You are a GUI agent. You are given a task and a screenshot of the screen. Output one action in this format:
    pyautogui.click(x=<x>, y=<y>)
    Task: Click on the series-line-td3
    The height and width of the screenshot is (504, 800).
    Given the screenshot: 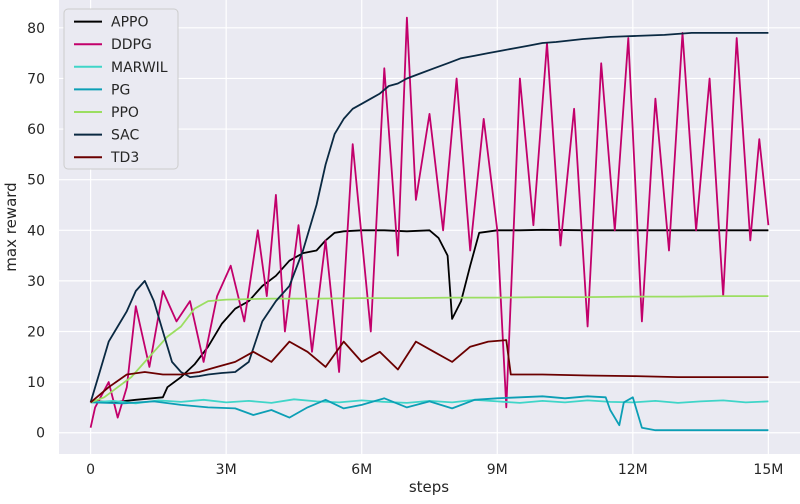 What is the action you would take?
    pyautogui.click(x=429, y=371)
    